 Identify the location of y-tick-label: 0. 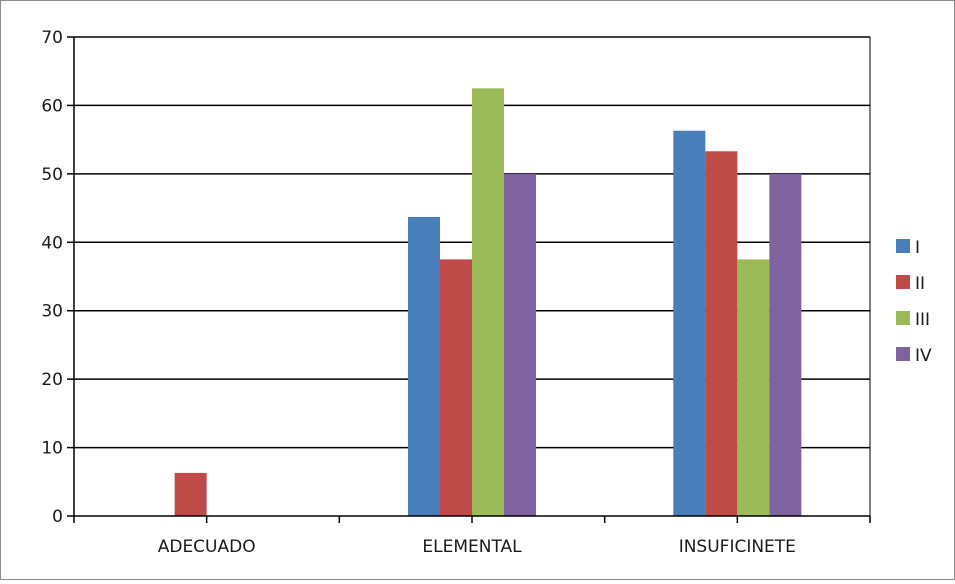
(57, 517).